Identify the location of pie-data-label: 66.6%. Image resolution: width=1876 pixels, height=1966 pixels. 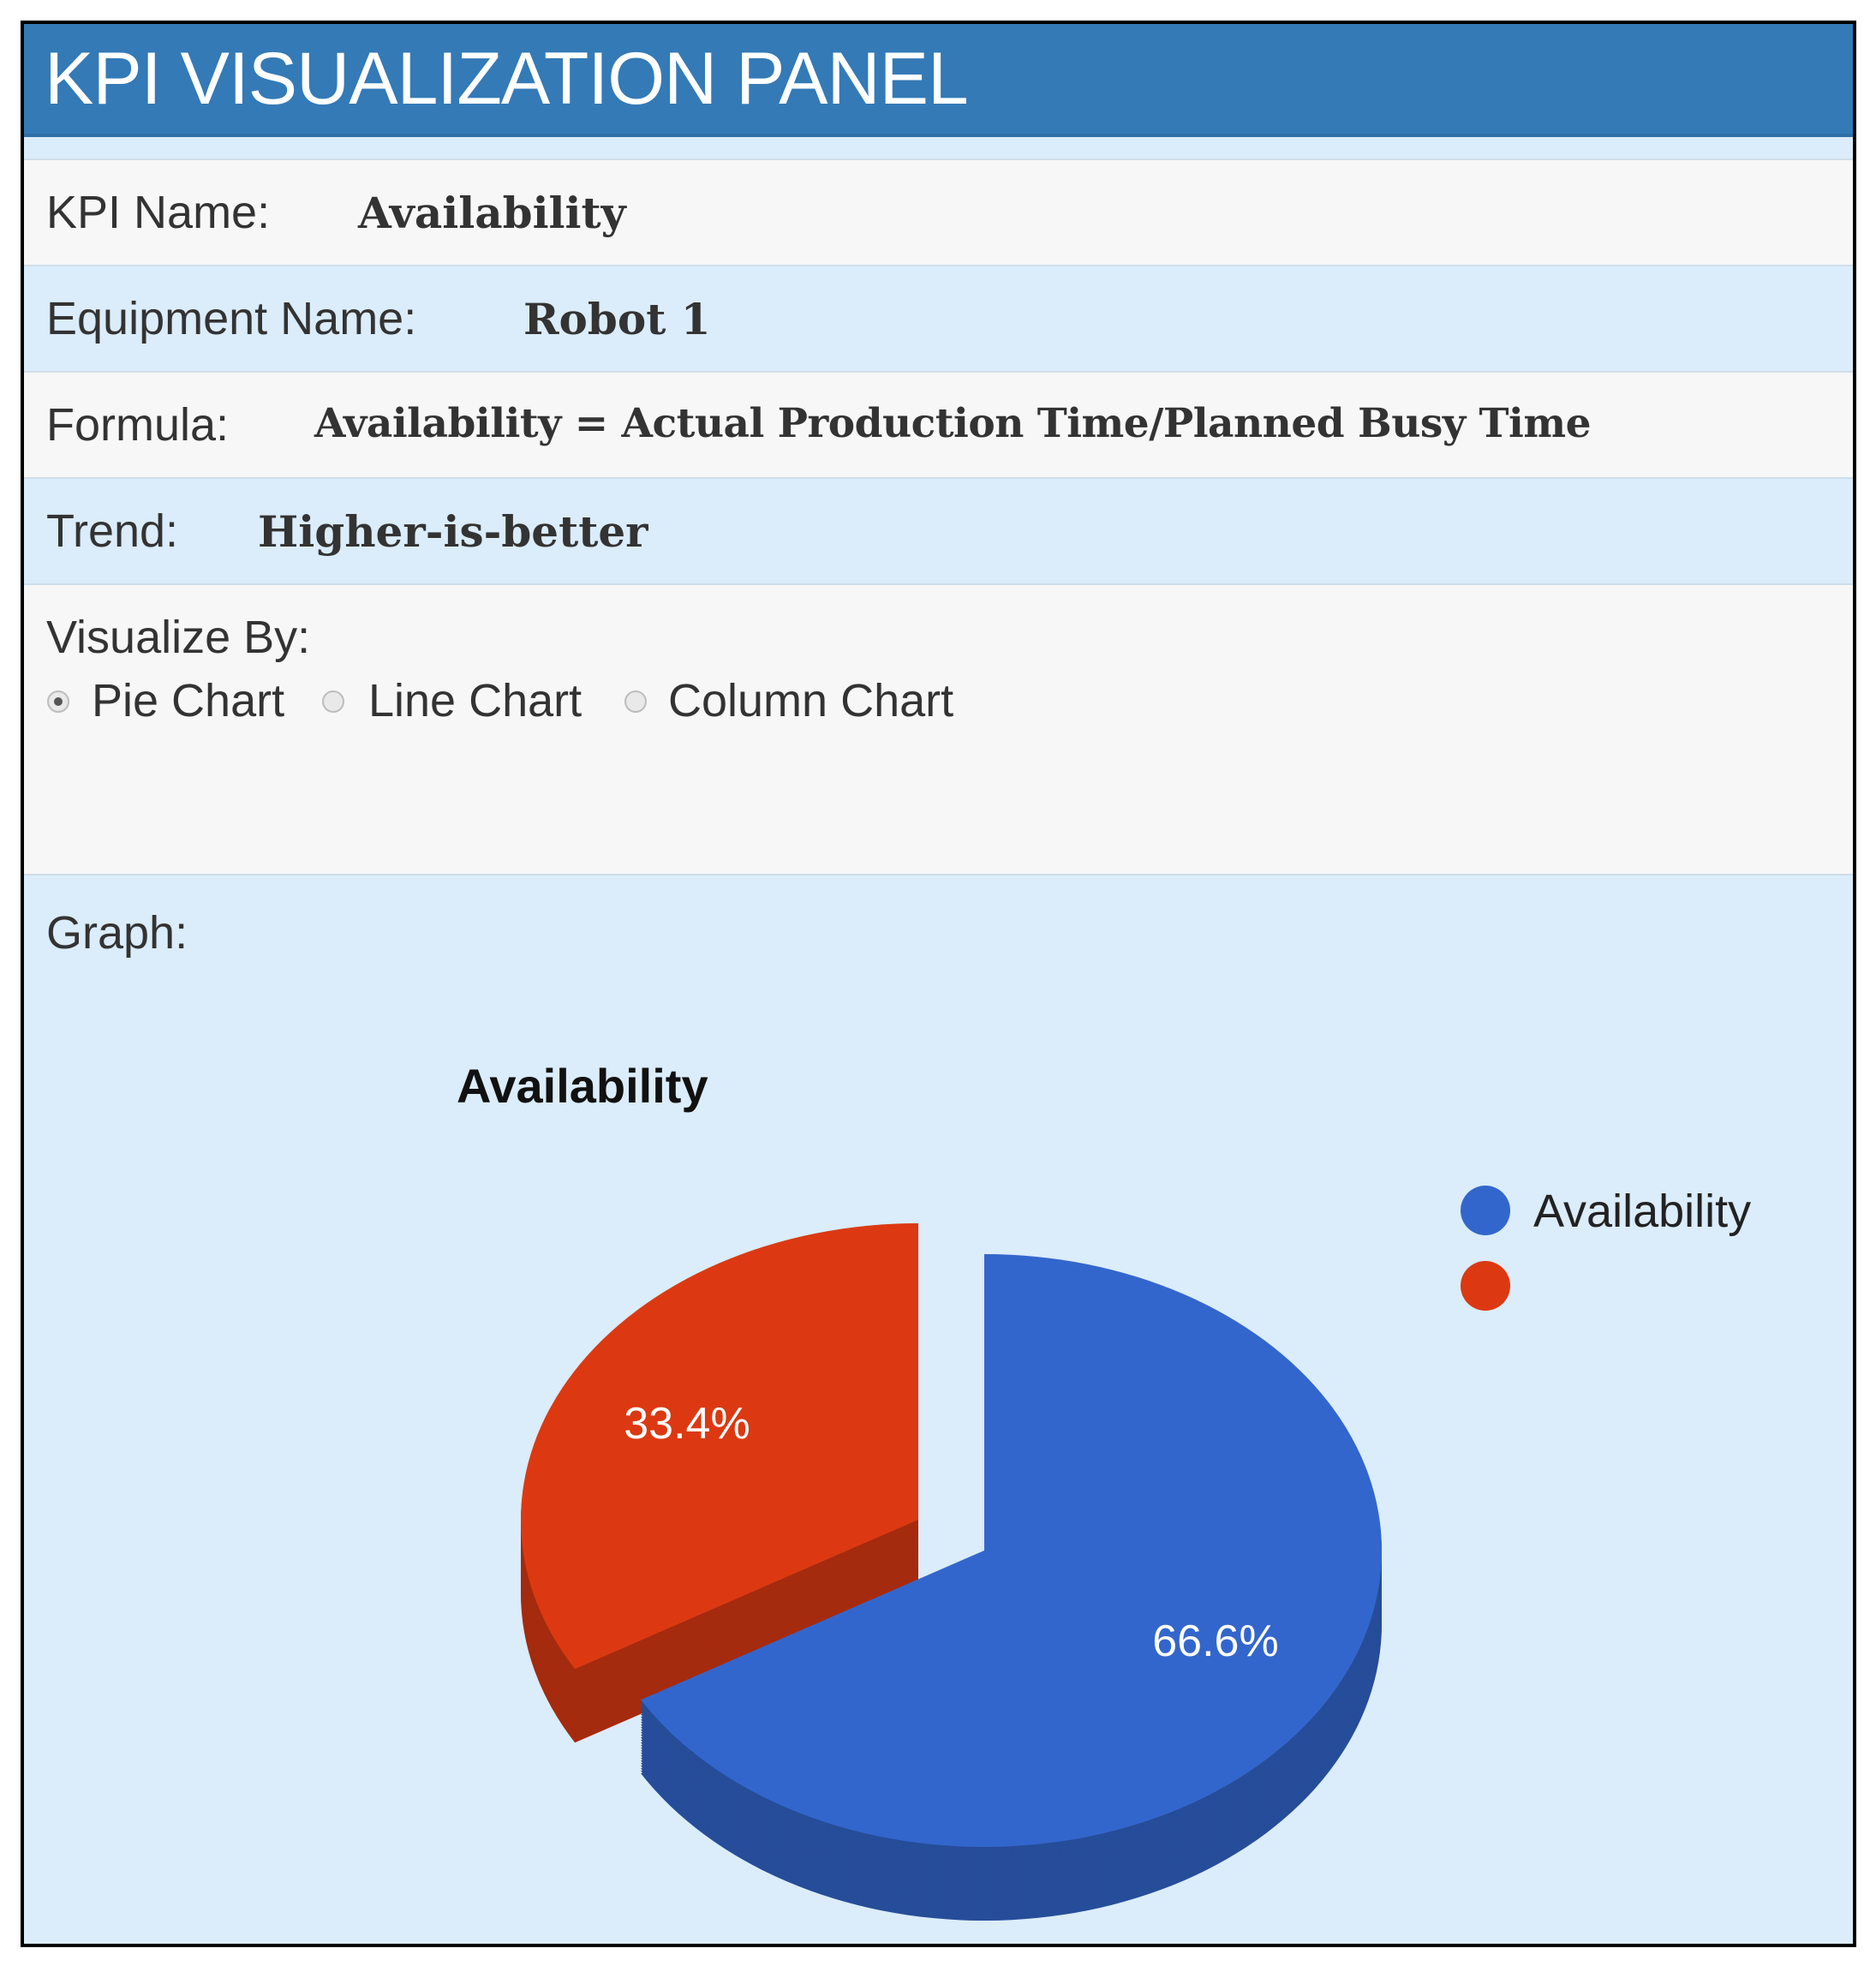
(1215, 1641).